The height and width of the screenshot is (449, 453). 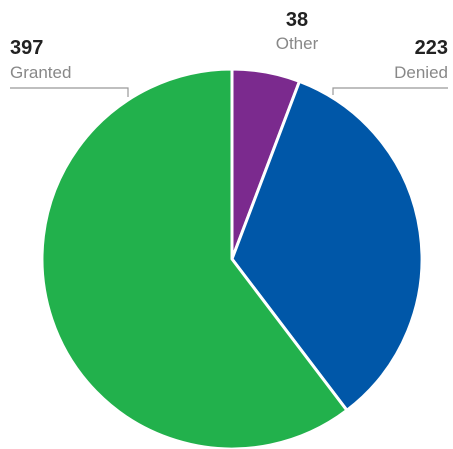 I want to click on category-label: Granted, so click(x=40, y=72).